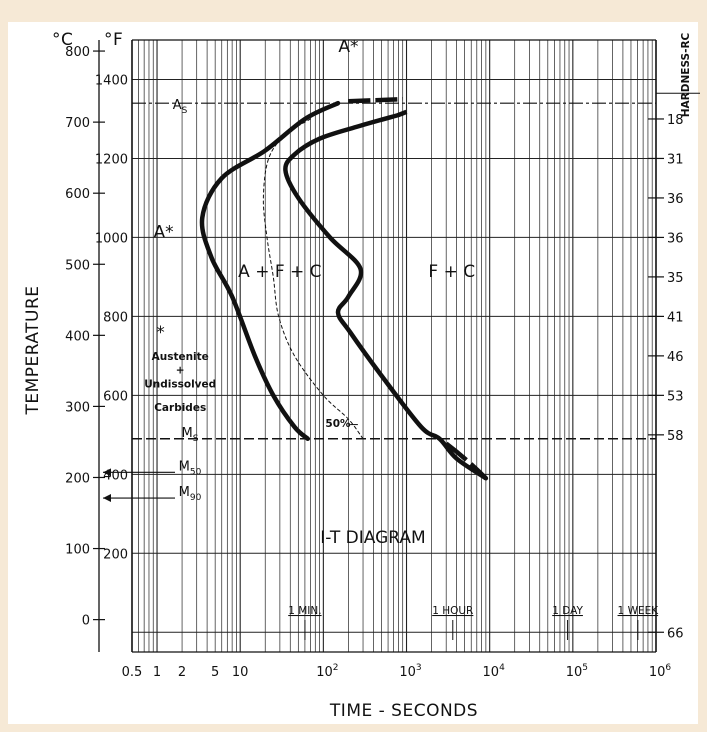 Image resolution: width=707 pixels, height=732 pixels. What do you see at coordinates (386, 296) in the screenshot?
I see `curve-end` at bounding box center [386, 296].